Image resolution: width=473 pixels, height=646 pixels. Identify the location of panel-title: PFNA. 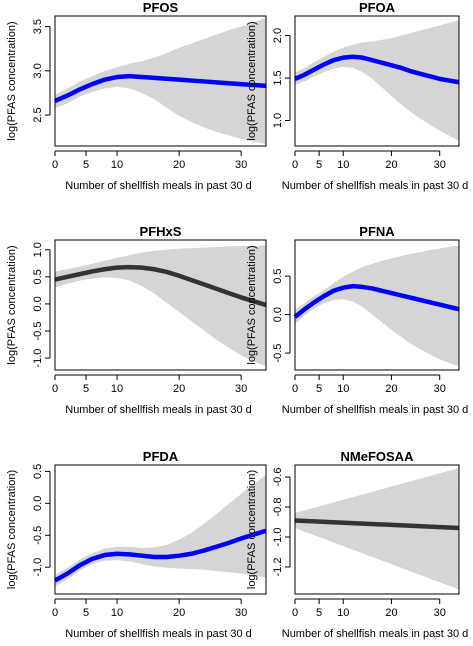
(377, 231).